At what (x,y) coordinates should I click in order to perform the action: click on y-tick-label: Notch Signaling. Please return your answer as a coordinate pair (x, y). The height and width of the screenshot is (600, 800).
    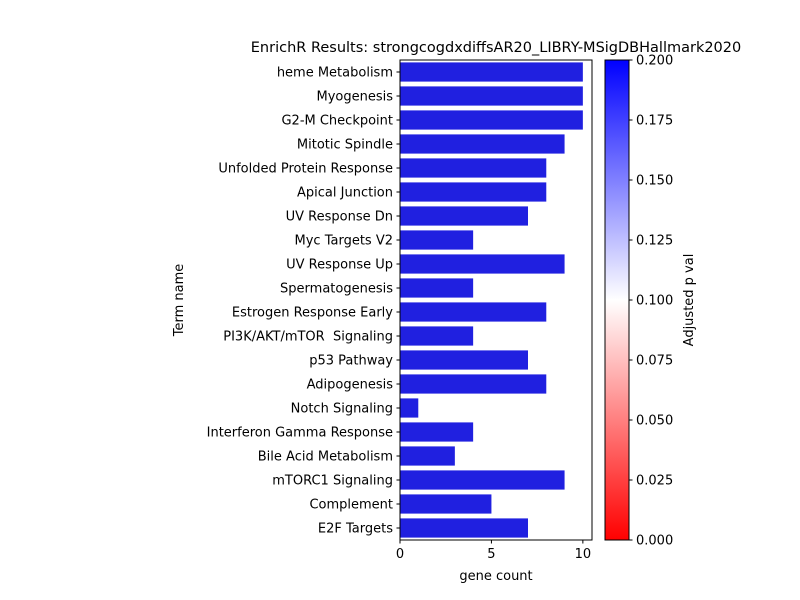
    Looking at the image, I should click on (342, 409).